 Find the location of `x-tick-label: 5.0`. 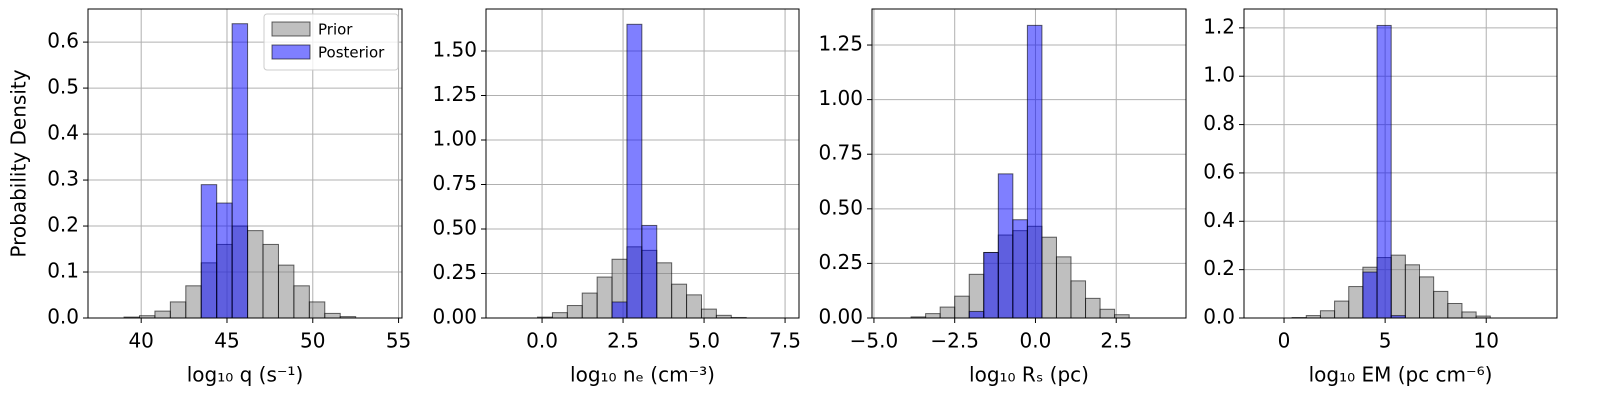

x-tick-label: 5.0 is located at coordinates (704, 341).